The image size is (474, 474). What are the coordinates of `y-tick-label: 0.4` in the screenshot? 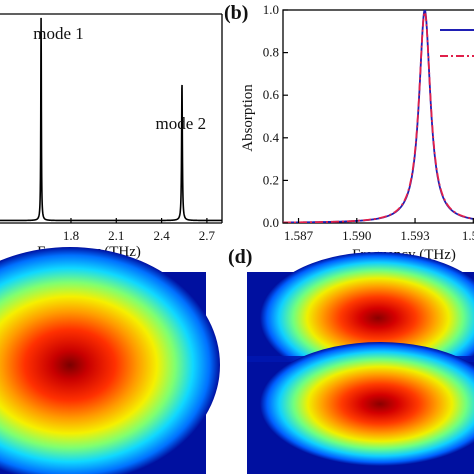 It's located at (271, 137).